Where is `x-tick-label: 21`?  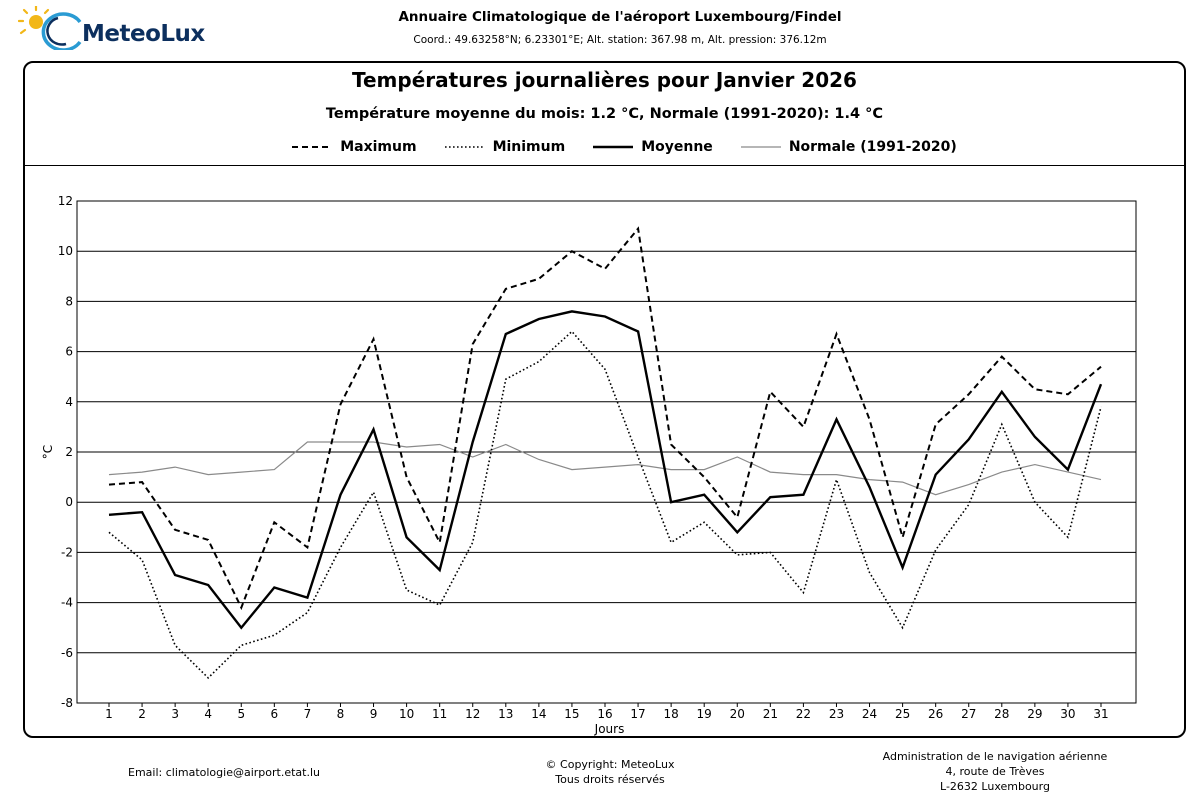 x-tick-label: 21 is located at coordinates (770, 714).